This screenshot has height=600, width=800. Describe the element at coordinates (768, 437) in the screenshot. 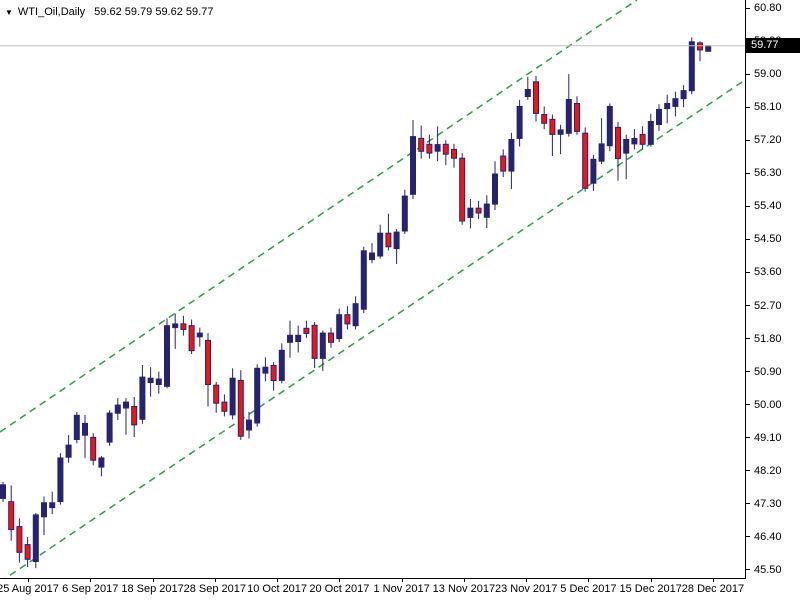

I see `price-axis-label: 49.10` at that location.